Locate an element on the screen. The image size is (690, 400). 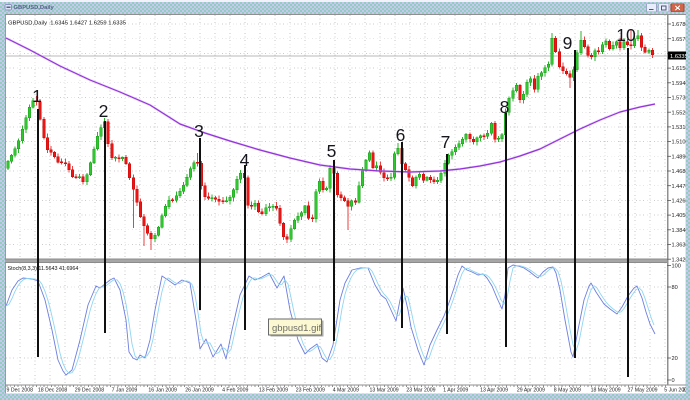
svg-text: 1.4890 is located at coordinates (680, 157).